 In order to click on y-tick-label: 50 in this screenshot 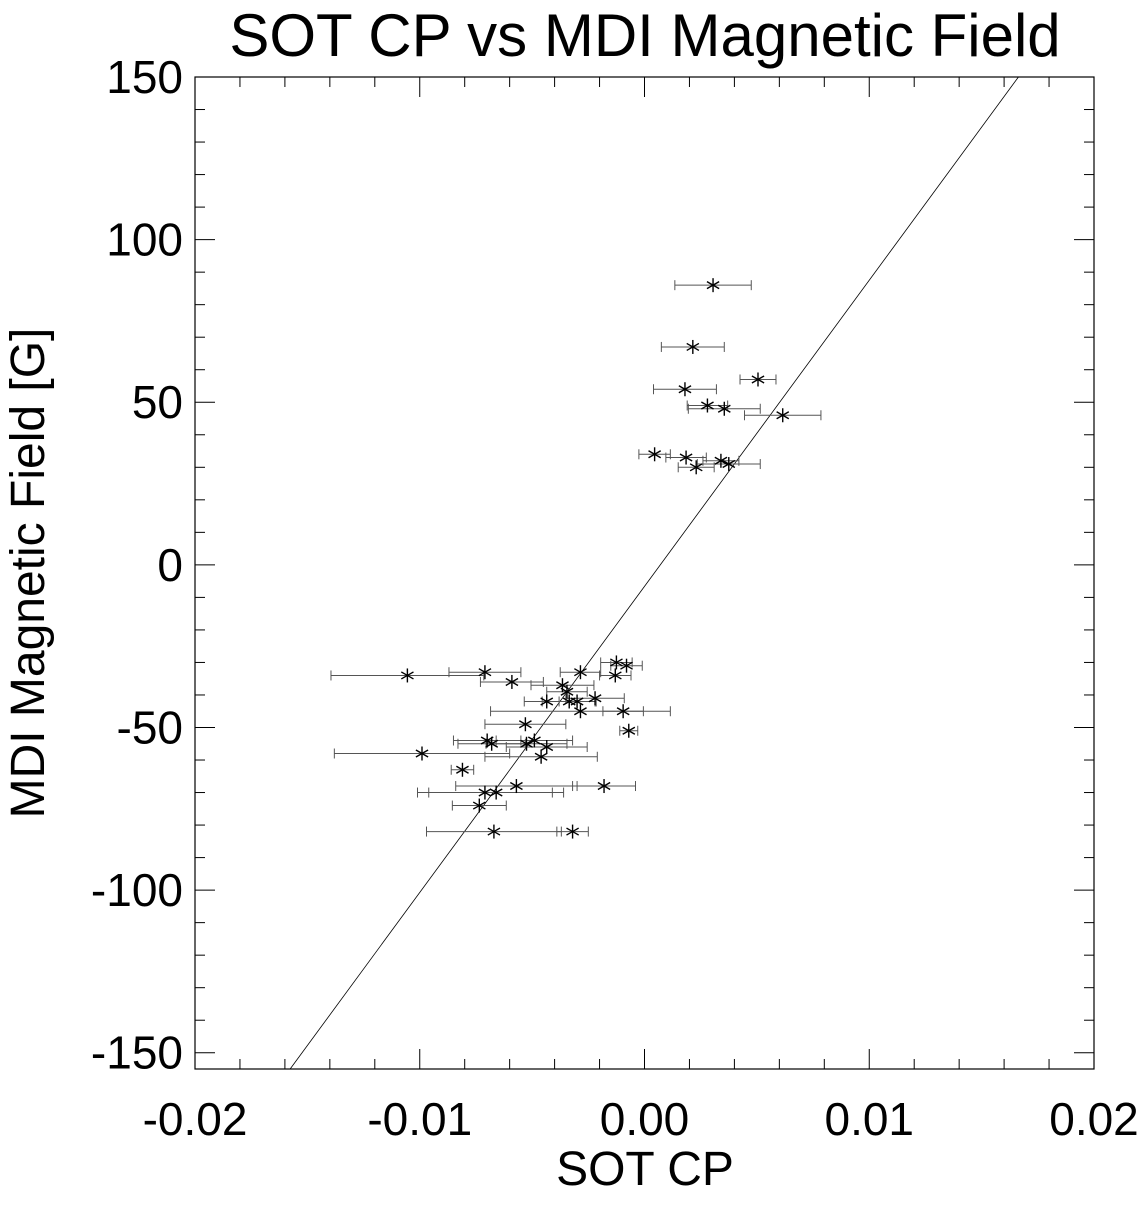, I will do `click(157, 402)`.